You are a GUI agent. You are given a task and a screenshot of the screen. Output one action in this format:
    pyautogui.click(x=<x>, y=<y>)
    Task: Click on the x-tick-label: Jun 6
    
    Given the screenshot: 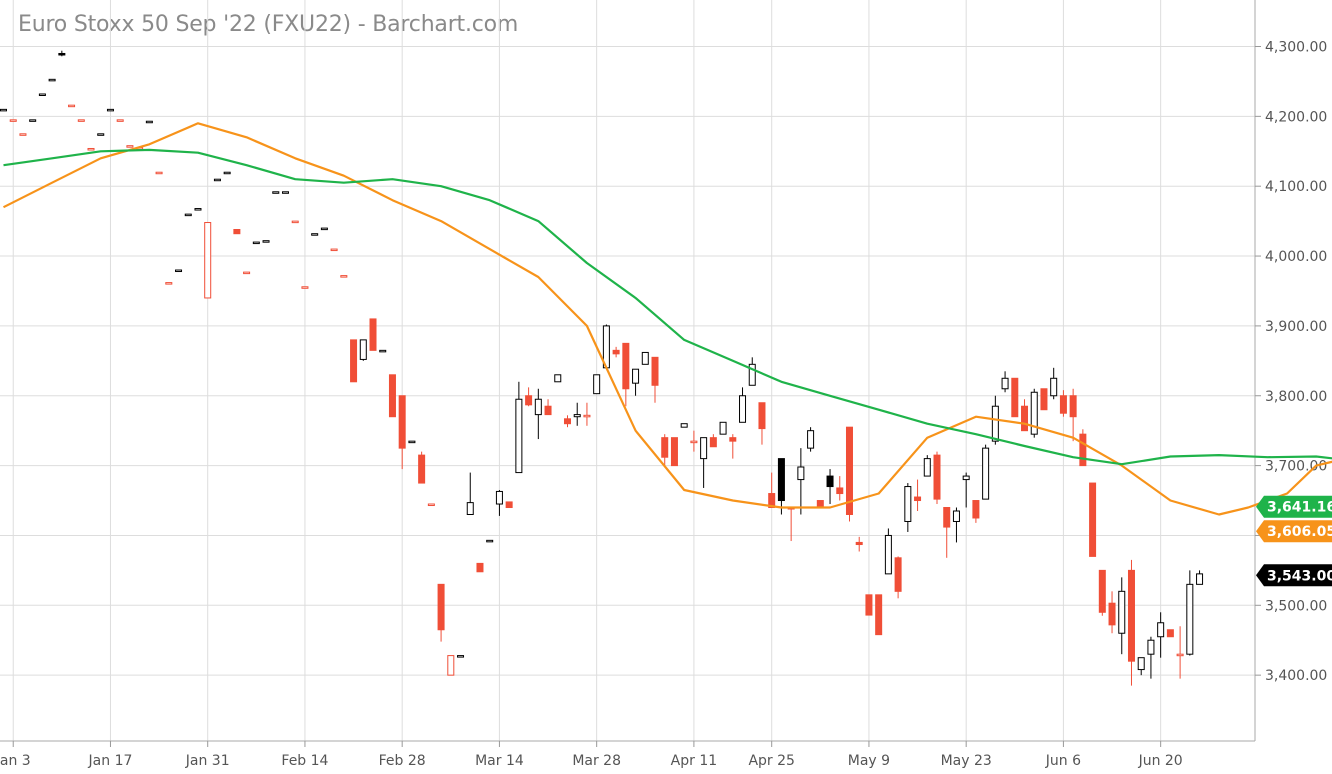 What is the action you would take?
    pyautogui.click(x=1063, y=761)
    